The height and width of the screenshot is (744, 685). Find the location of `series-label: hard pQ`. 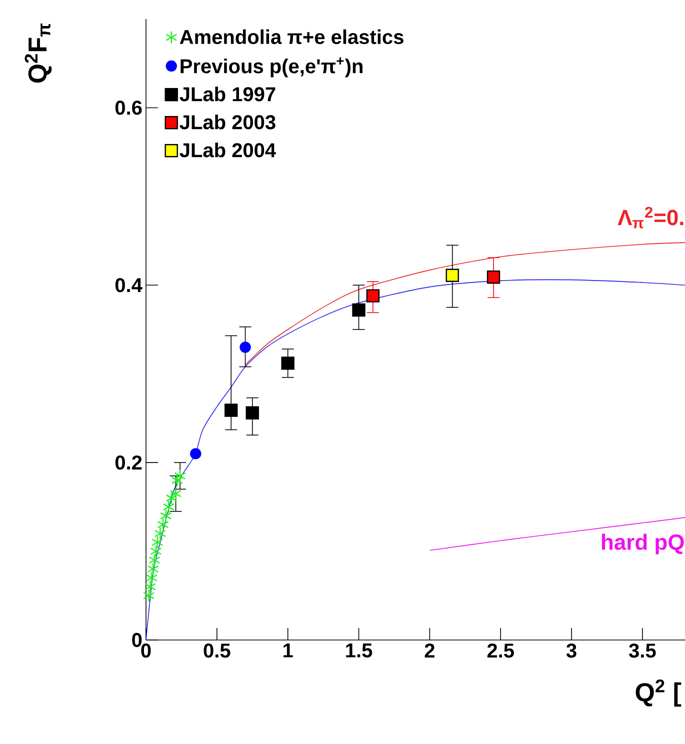

series-label: hard pQ is located at coordinates (643, 544).